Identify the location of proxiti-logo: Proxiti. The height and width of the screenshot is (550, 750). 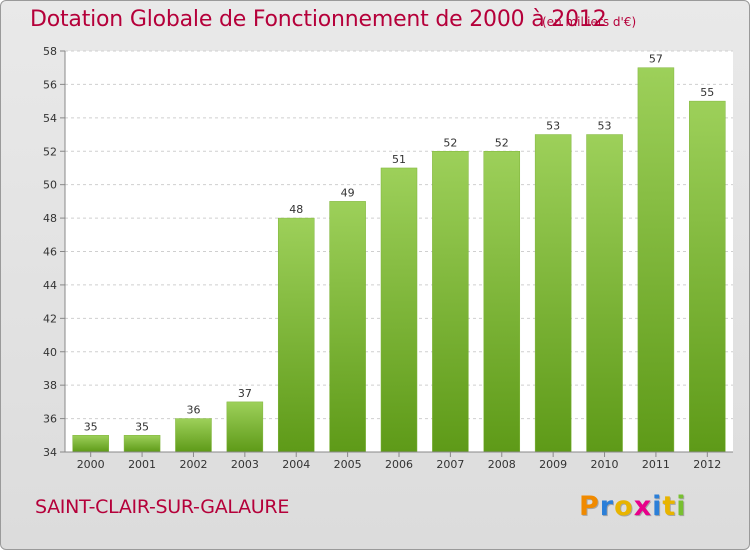
(633, 506).